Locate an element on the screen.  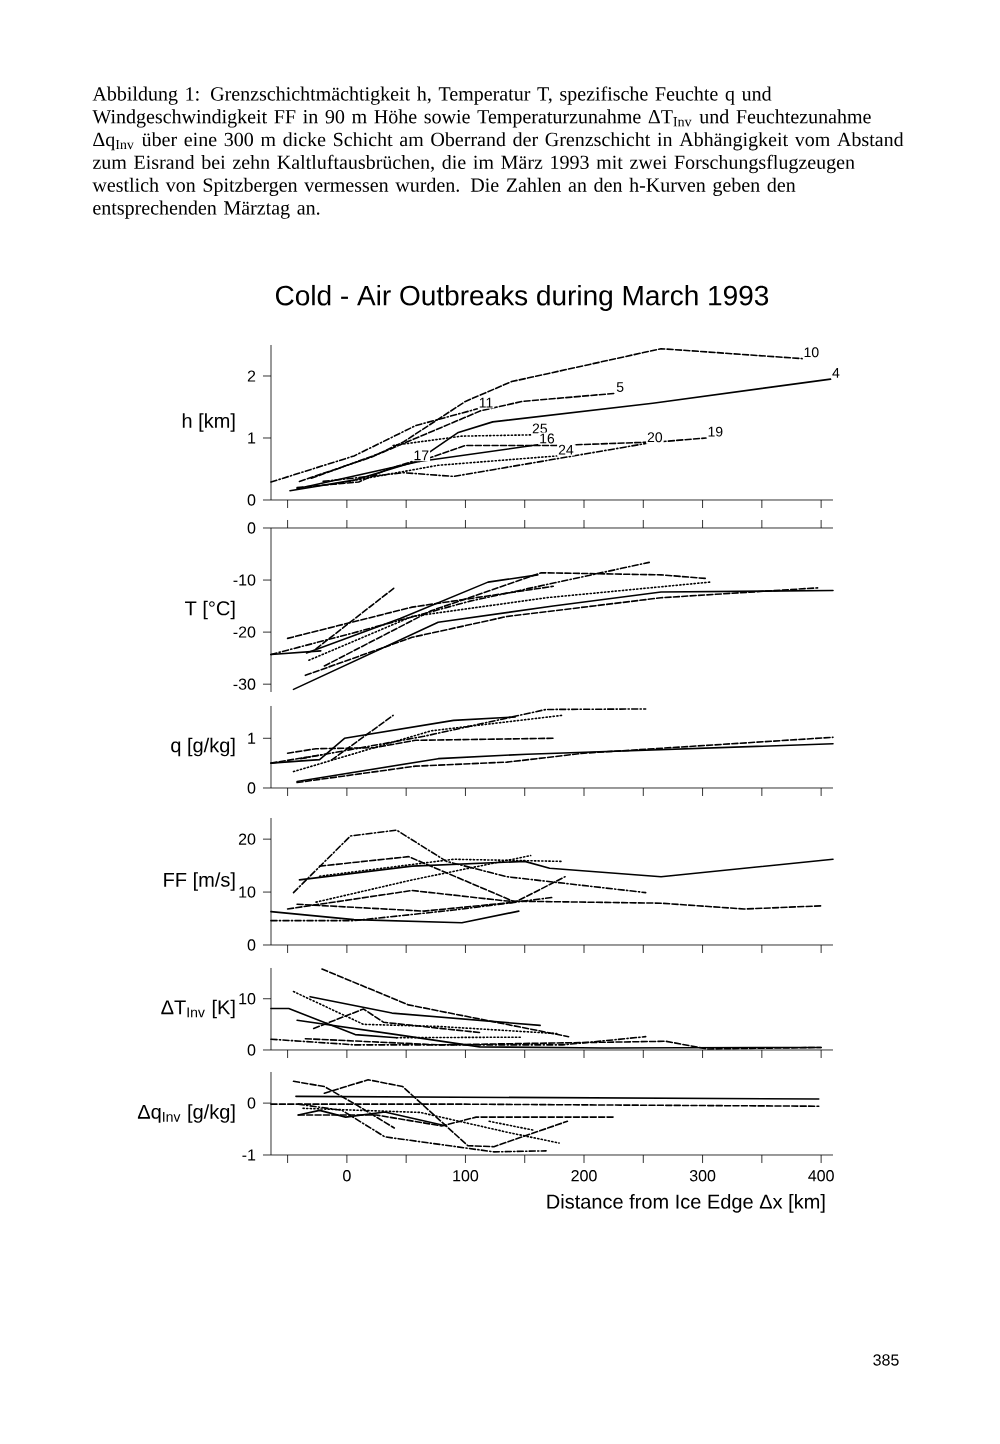
x-tick-label: 100 is located at coordinates (466, 1176).